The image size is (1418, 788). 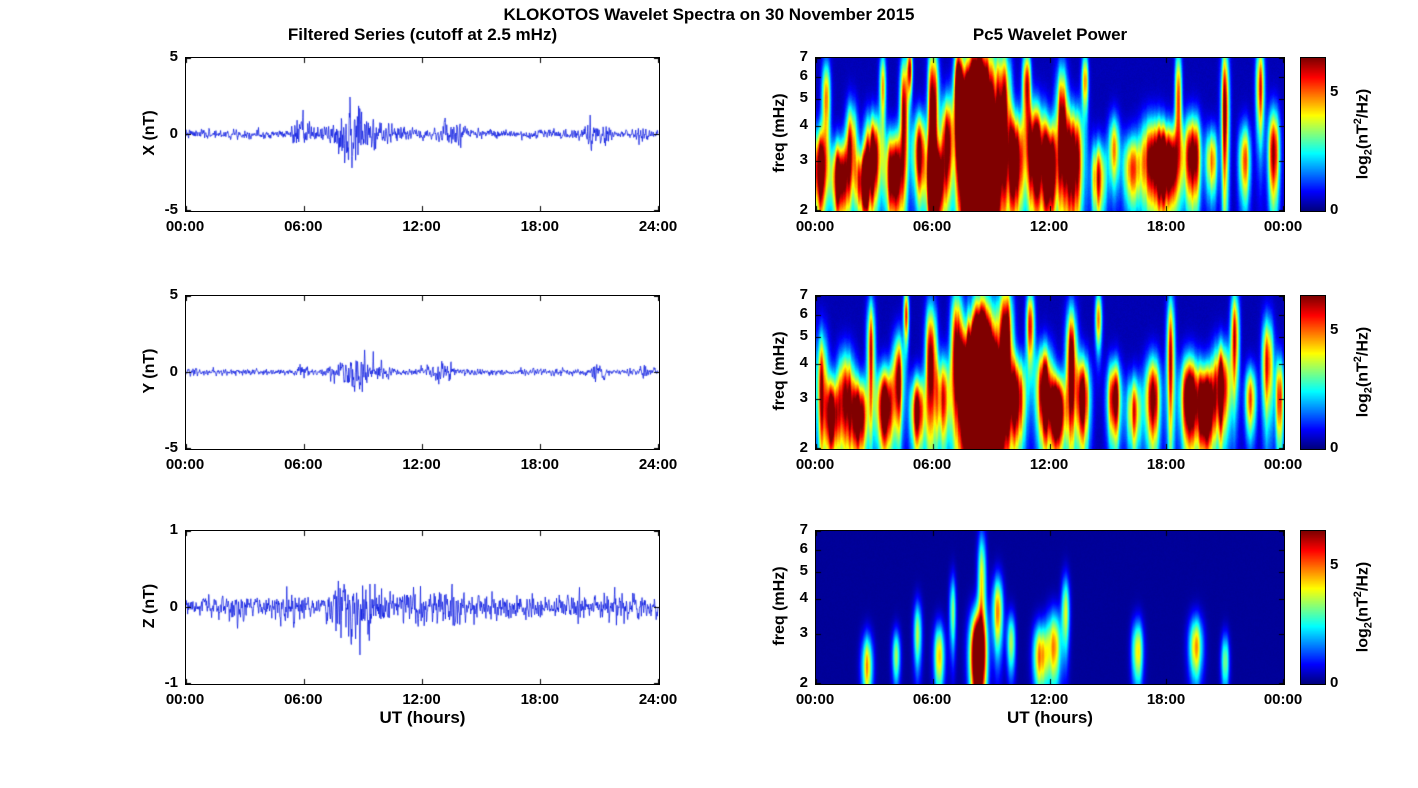 What do you see at coordinates (1050, 717) in the screenshot?
I see `right-x-axis-label: UT (hours)` at bounding box center [1050, 717].